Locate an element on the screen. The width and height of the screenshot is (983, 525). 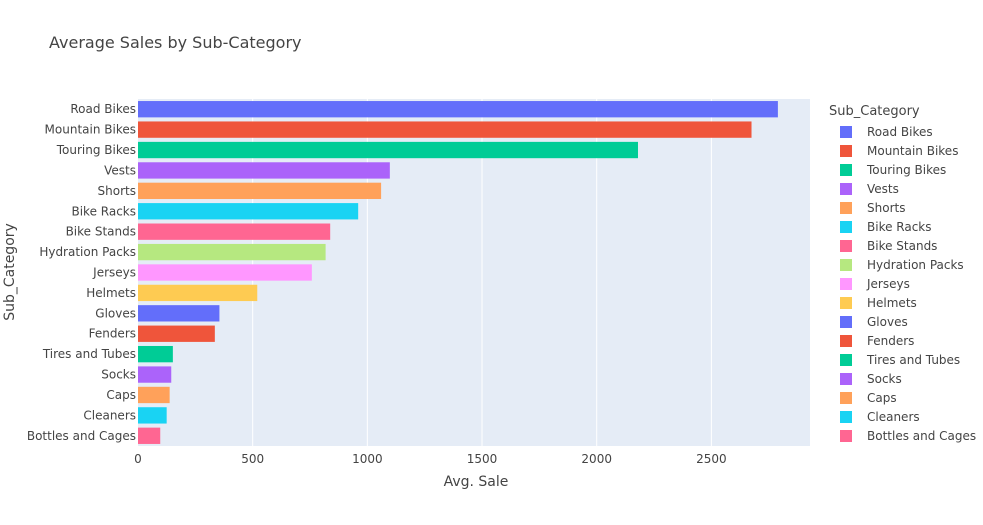
legend-item-label: Caps is located at coordinates (882, 398).